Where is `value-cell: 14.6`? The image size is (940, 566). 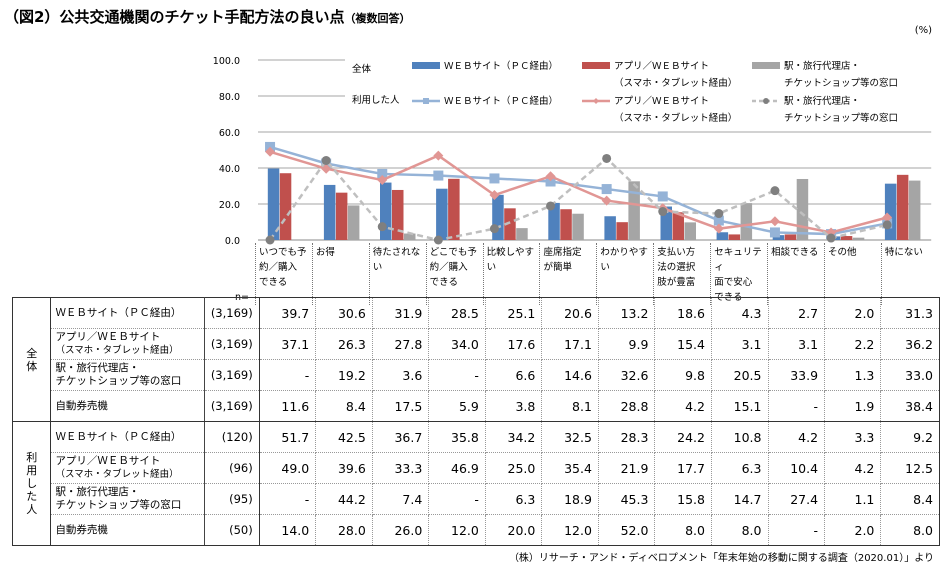 value-cell: 14.6 is located at coordinates (570, 375).